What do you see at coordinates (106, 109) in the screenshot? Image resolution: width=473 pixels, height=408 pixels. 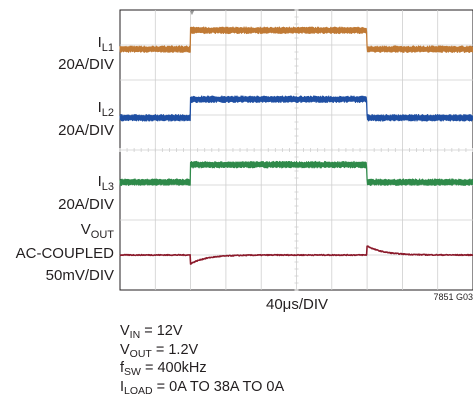 I see `channel-label-il2: IL2` at bounding box center [106, 109].